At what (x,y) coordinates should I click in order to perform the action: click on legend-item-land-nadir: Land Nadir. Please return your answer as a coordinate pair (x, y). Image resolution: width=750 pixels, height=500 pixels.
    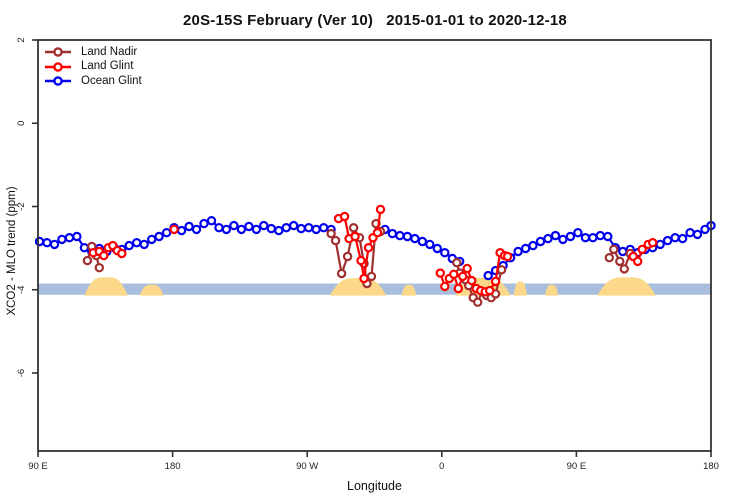
    Looking at the image, I should click on (93, 52).